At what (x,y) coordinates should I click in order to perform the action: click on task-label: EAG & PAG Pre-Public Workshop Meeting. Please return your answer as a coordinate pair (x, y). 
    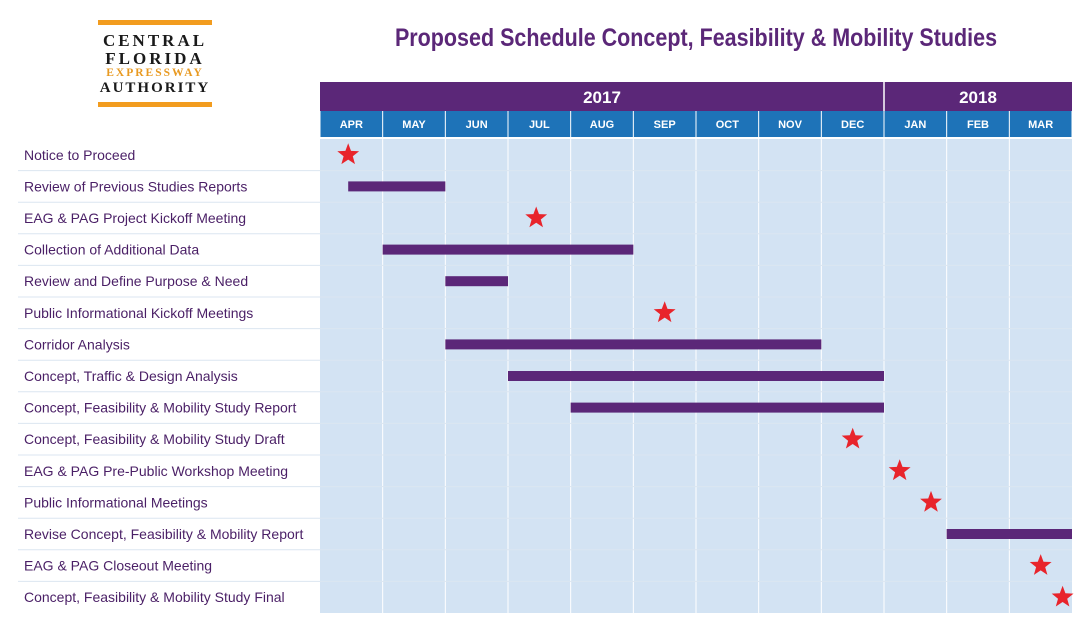
    Looking at the image, I should click on (156, 471).